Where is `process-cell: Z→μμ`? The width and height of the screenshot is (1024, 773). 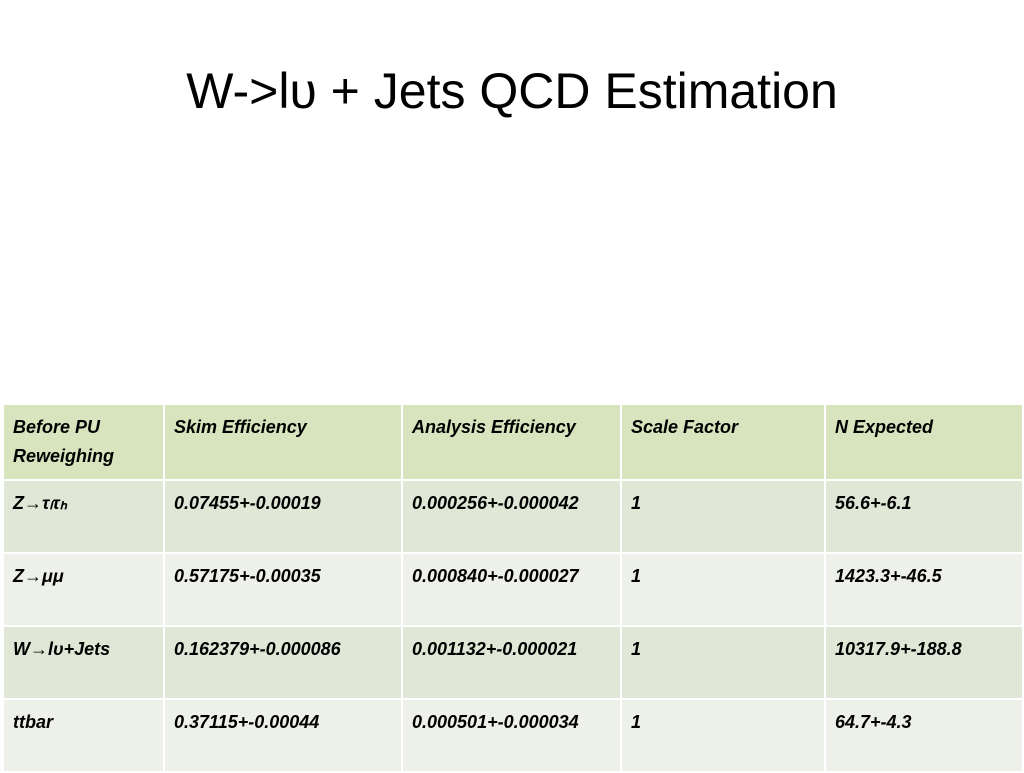
process-cell: Z→μμ is located at coordinates (83, 589).